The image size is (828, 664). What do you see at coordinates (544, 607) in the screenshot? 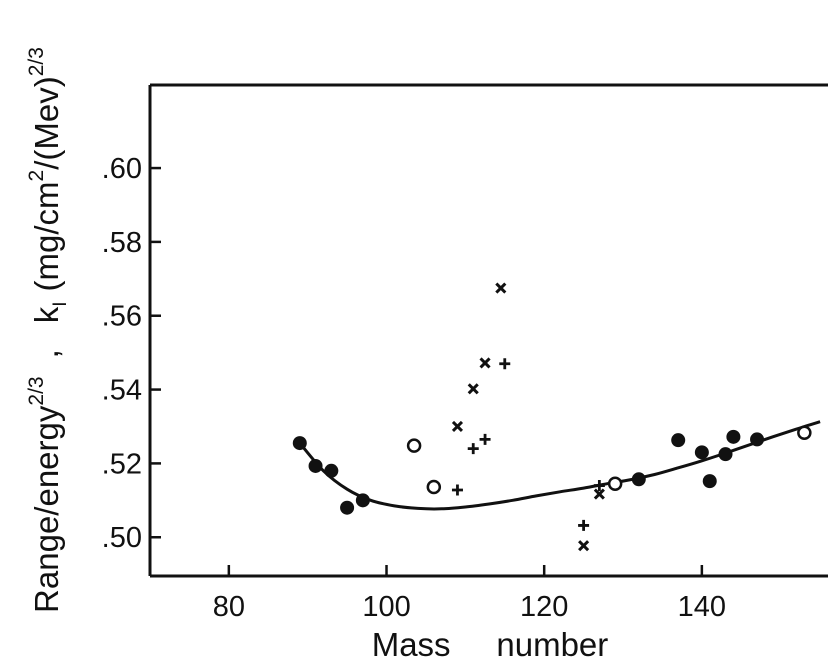
I see `x-tick-label: 120` at bounding box center [544, 607].